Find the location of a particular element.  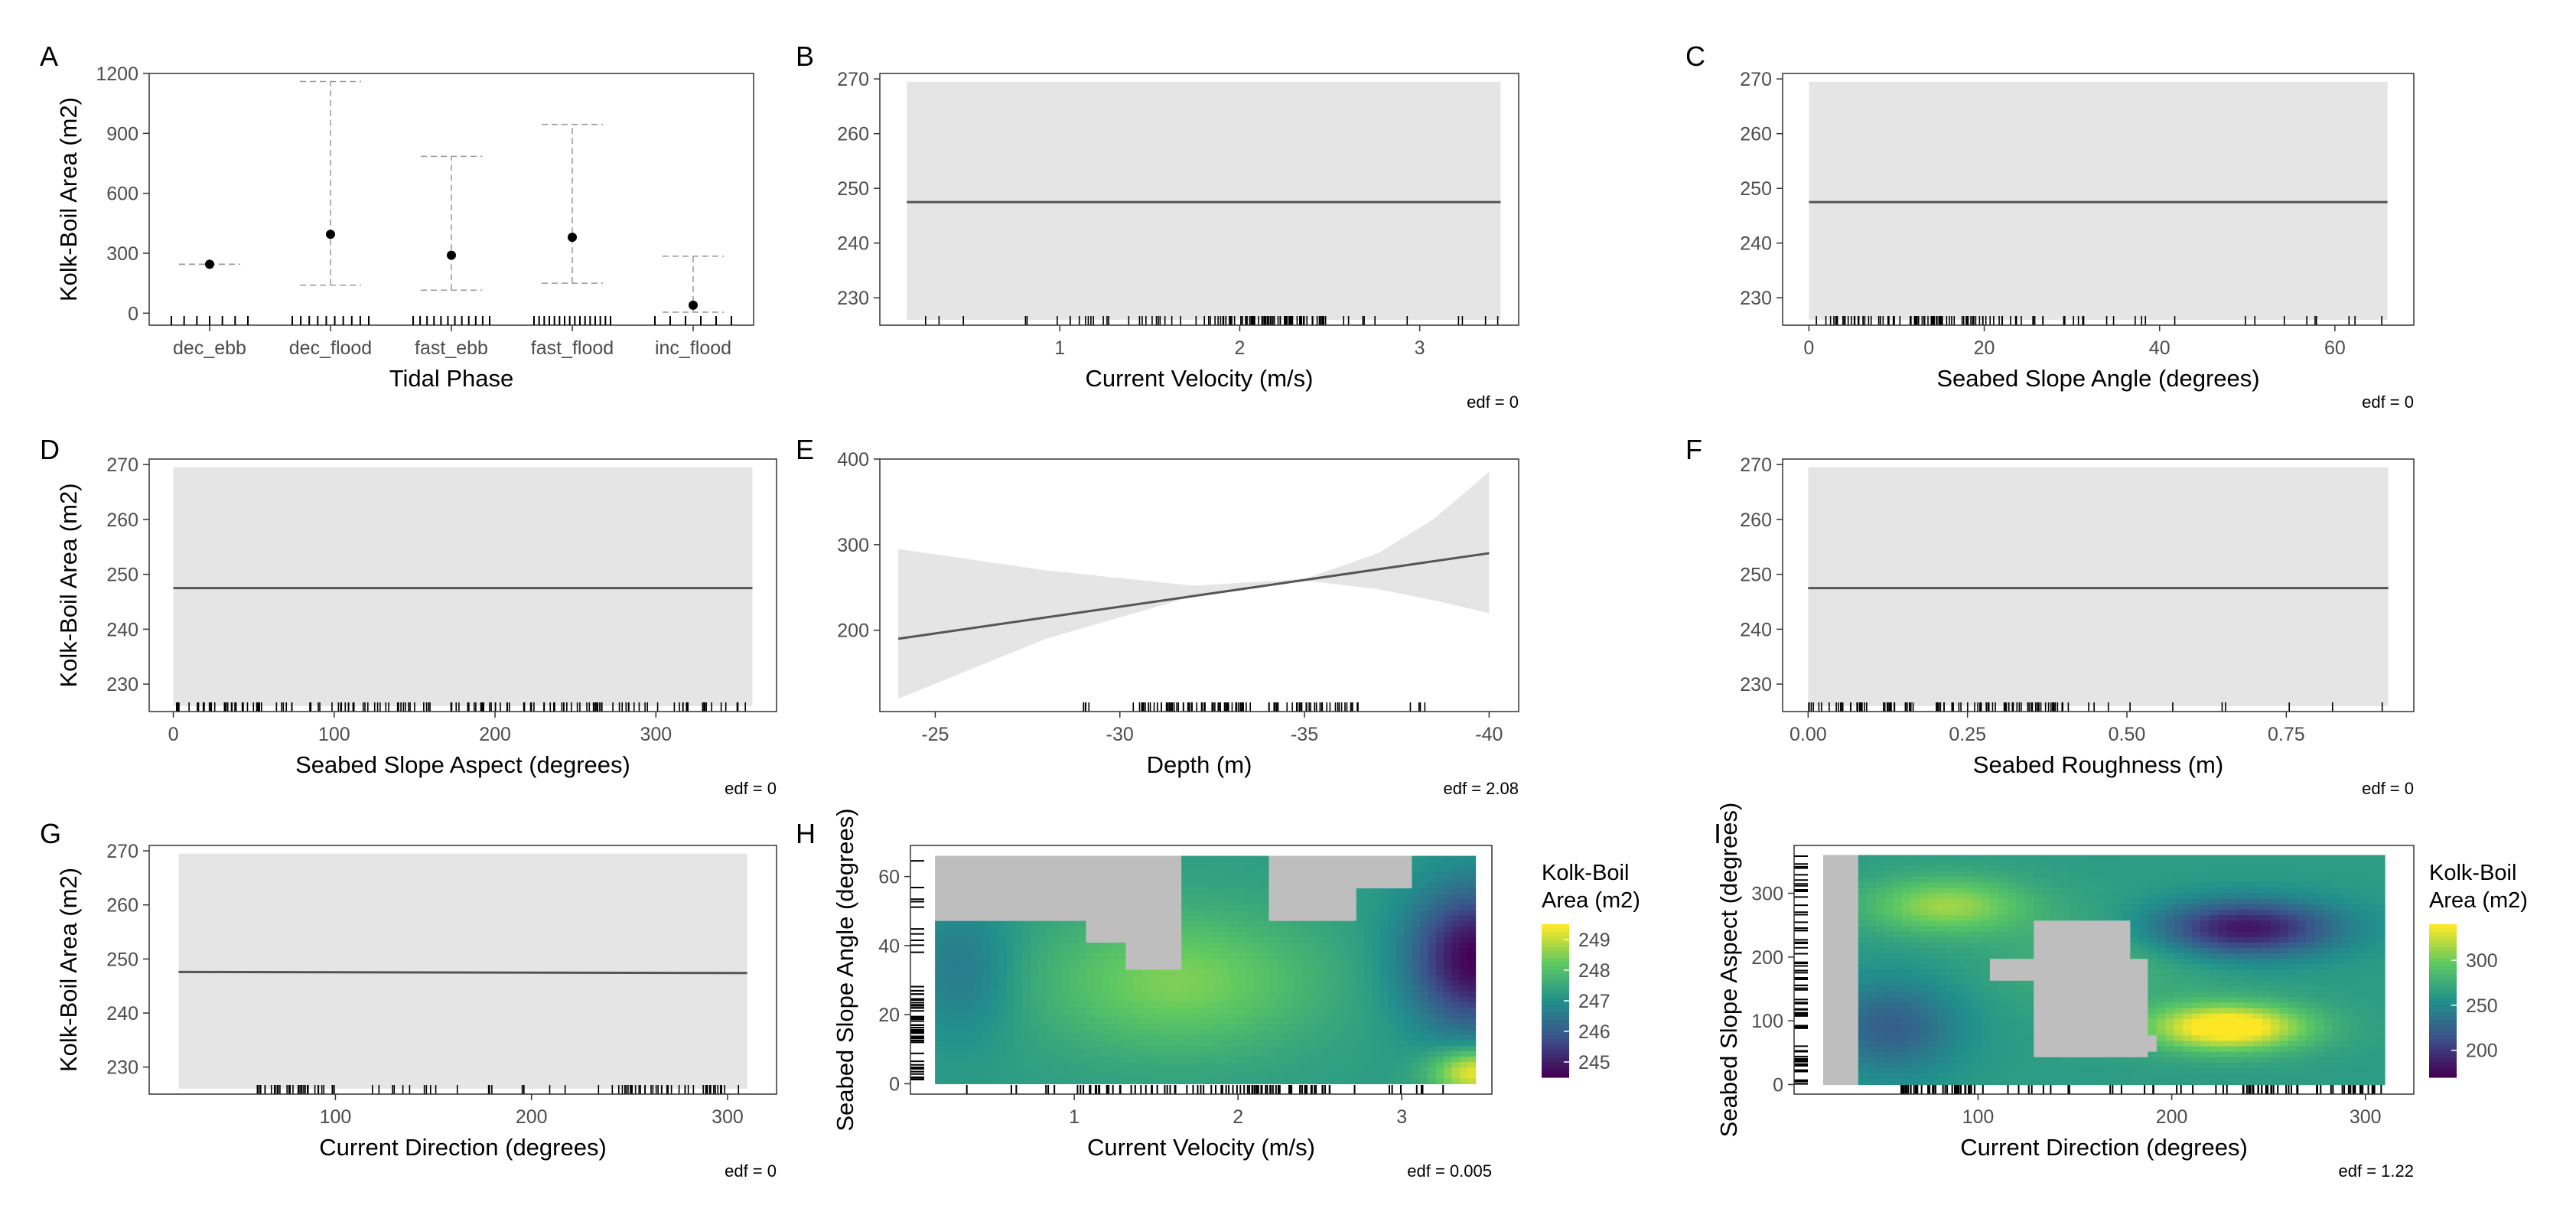

y-tick-label: 250 is located at coordinates (1756, 575).